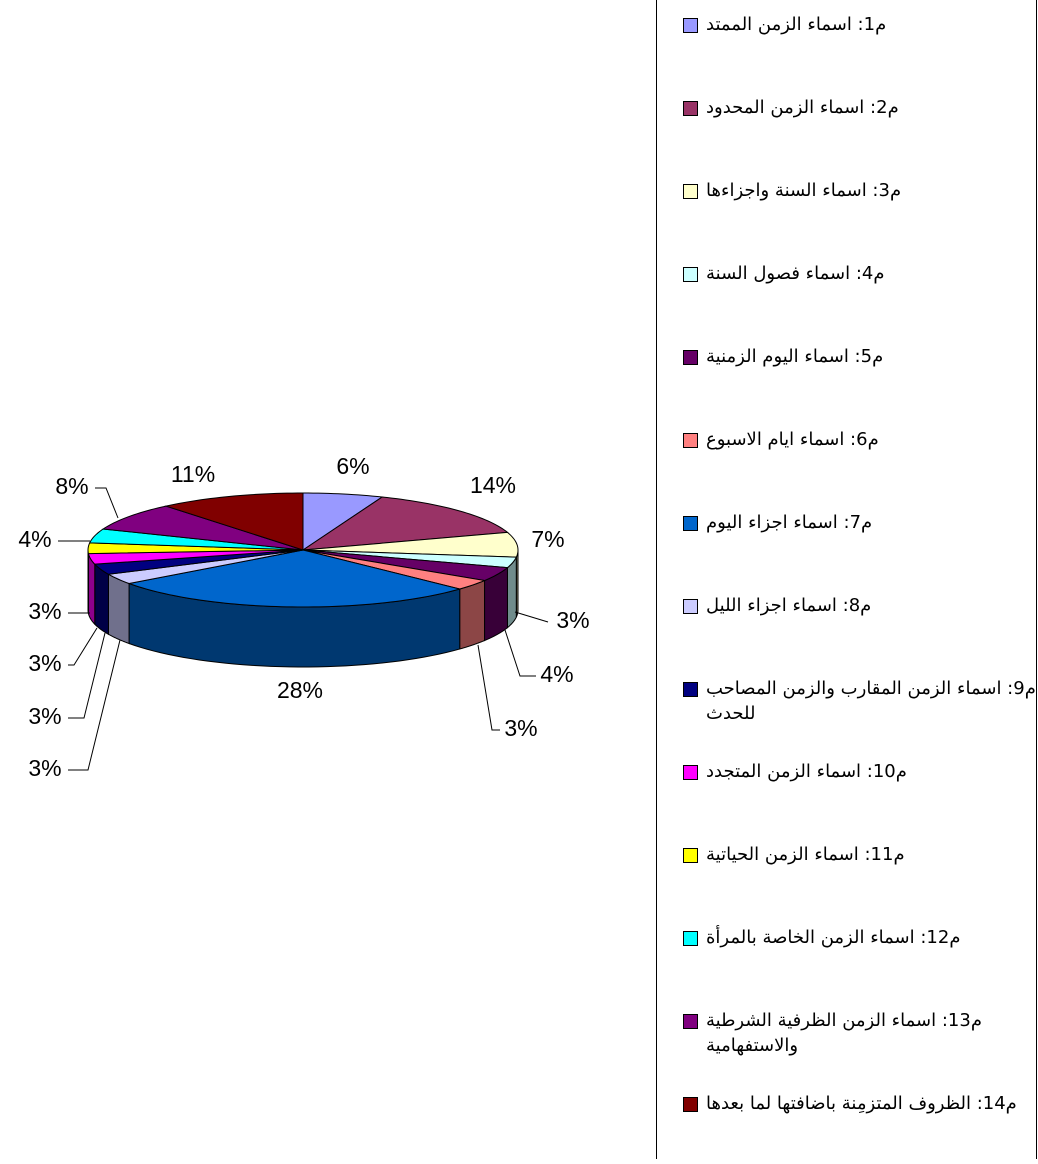  I want to click on legend-entry: م6: اسماء ايام الاسبوع, so click(781, 439).